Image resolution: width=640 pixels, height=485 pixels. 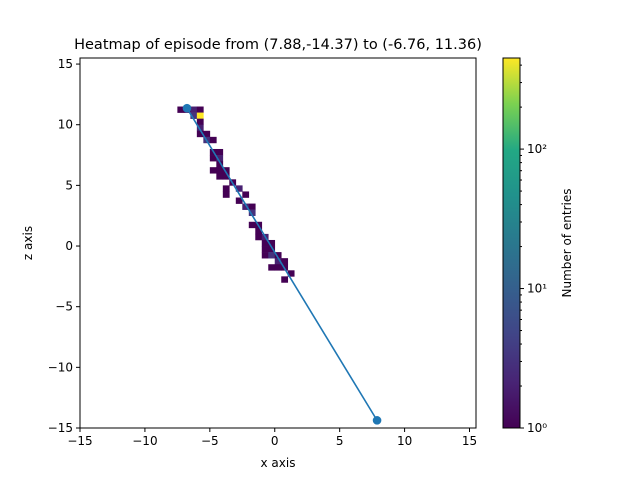 What do you see at coordinates (28, 243) in the screenshot?
I see `y-axis-label: z axis` at bounding box center [28, 243].